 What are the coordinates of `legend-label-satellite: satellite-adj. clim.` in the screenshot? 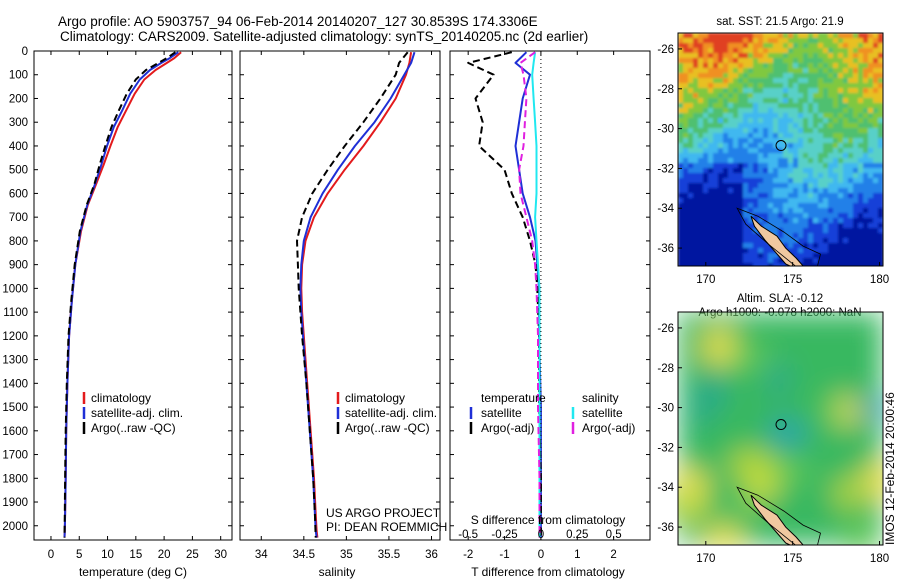 It's located at (137, 413).